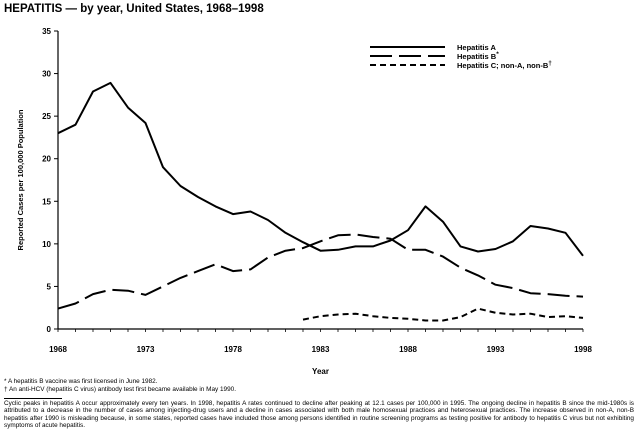 Image resolution: width=640 pixels, height=435 pixels. Describe the element at coordinates (46, 116) in the screenshot. I see `y-tick-label: 25` at that location.